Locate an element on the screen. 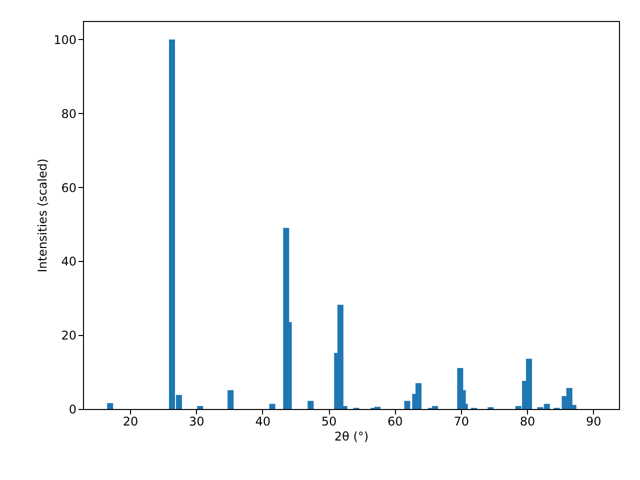  x-tick-label: 30 is located at coordinates (196, 421).